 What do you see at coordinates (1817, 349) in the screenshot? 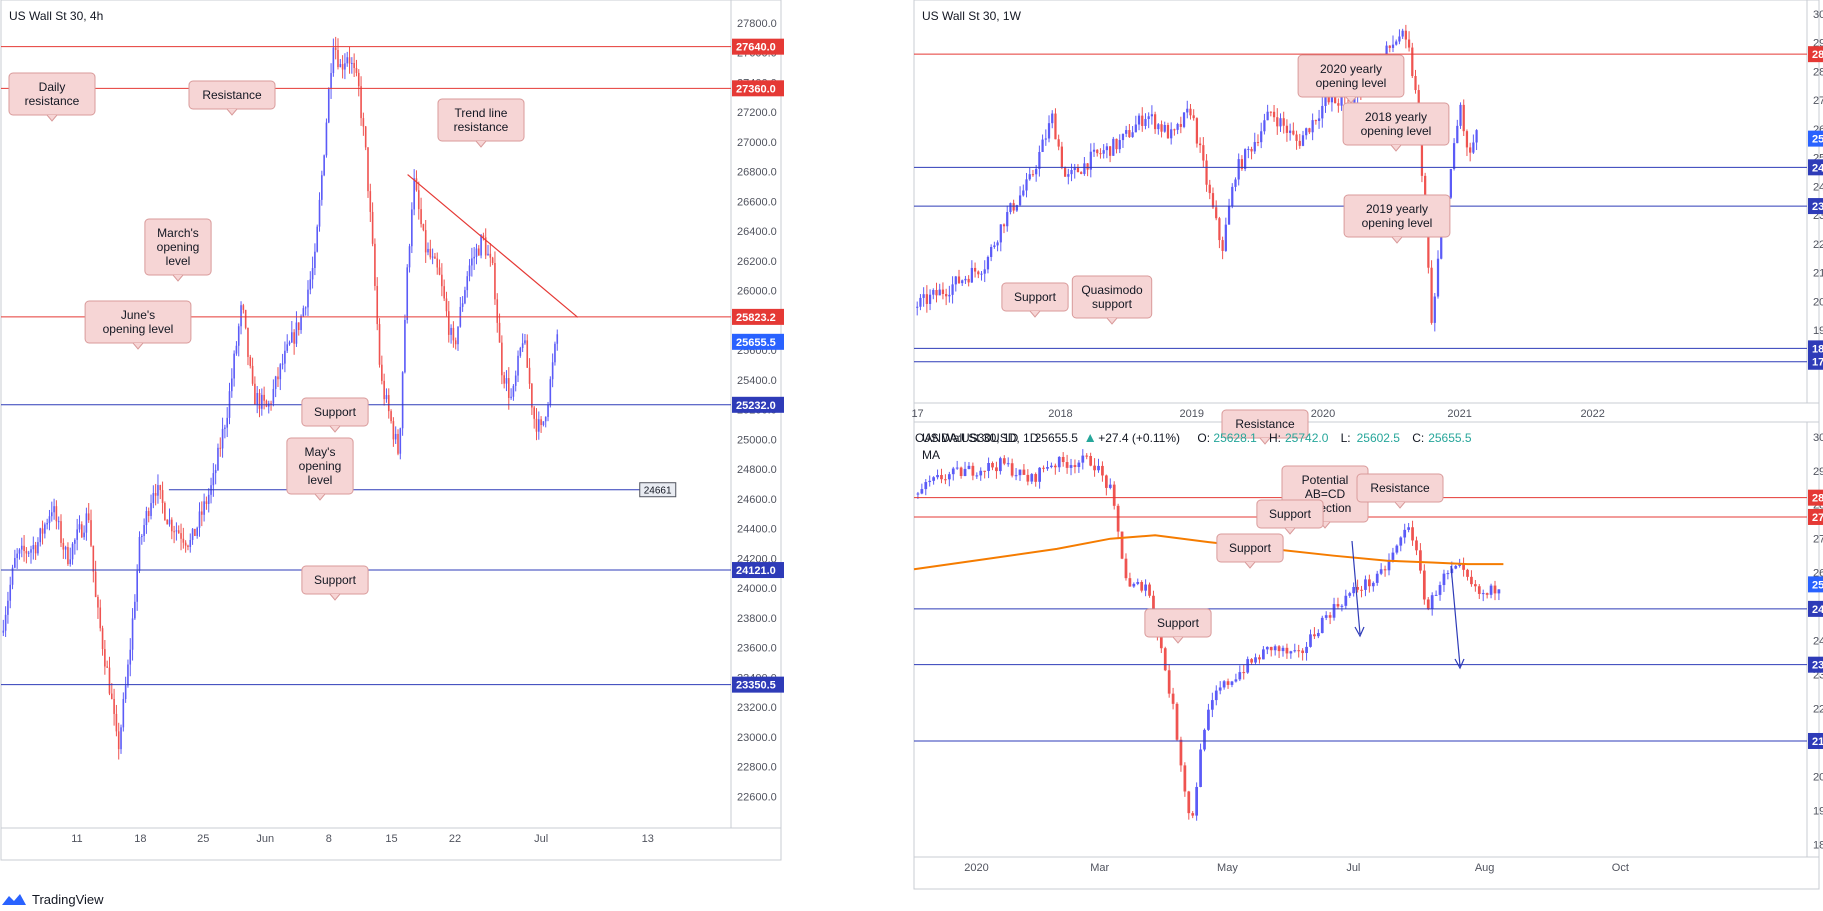
I see `level-tag-label: 18364.8` at bounding box center [1817, 349].